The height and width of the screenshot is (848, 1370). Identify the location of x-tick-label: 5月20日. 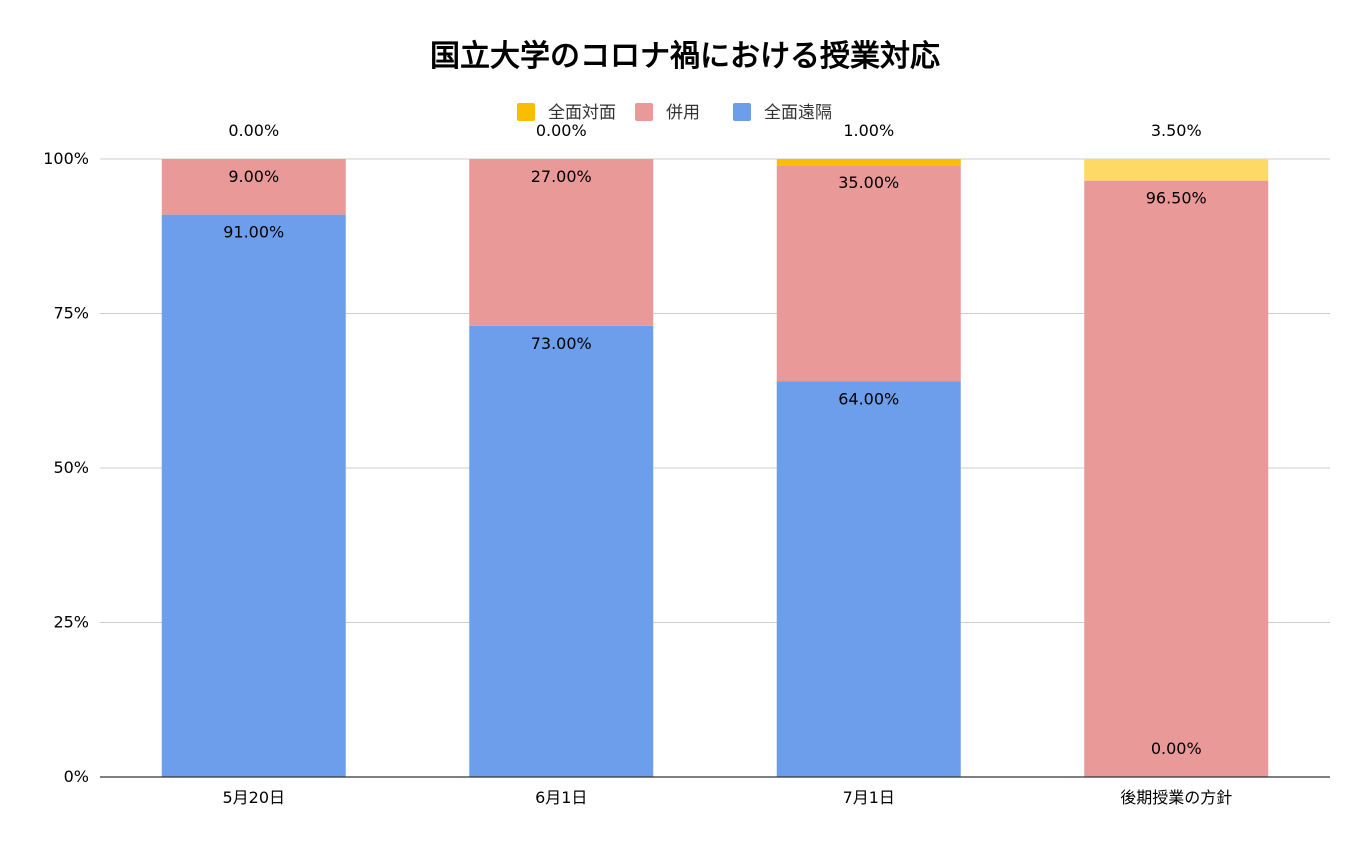
(253, 797).